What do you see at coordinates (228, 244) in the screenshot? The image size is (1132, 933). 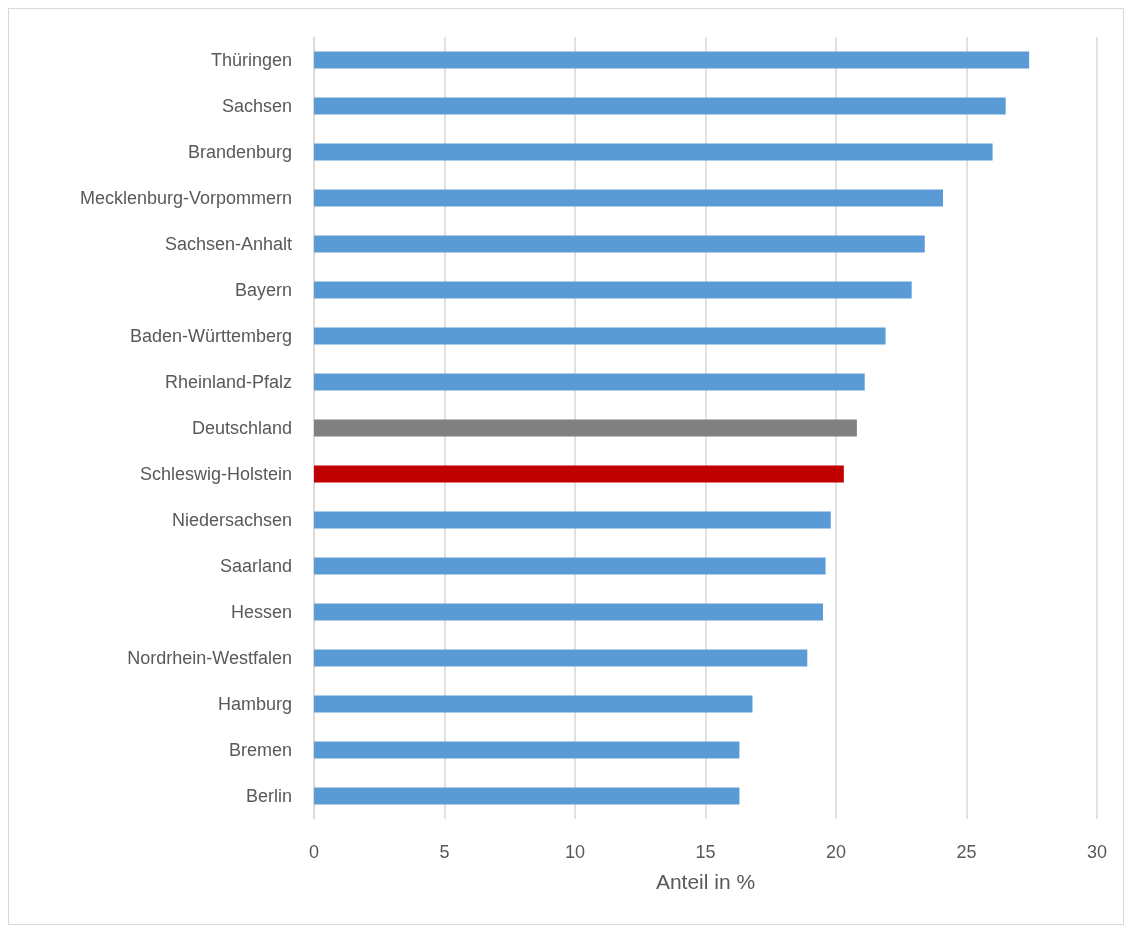 I see `y-tick-label: Sachsen-Anhalt` at bounding box center [228, 244].